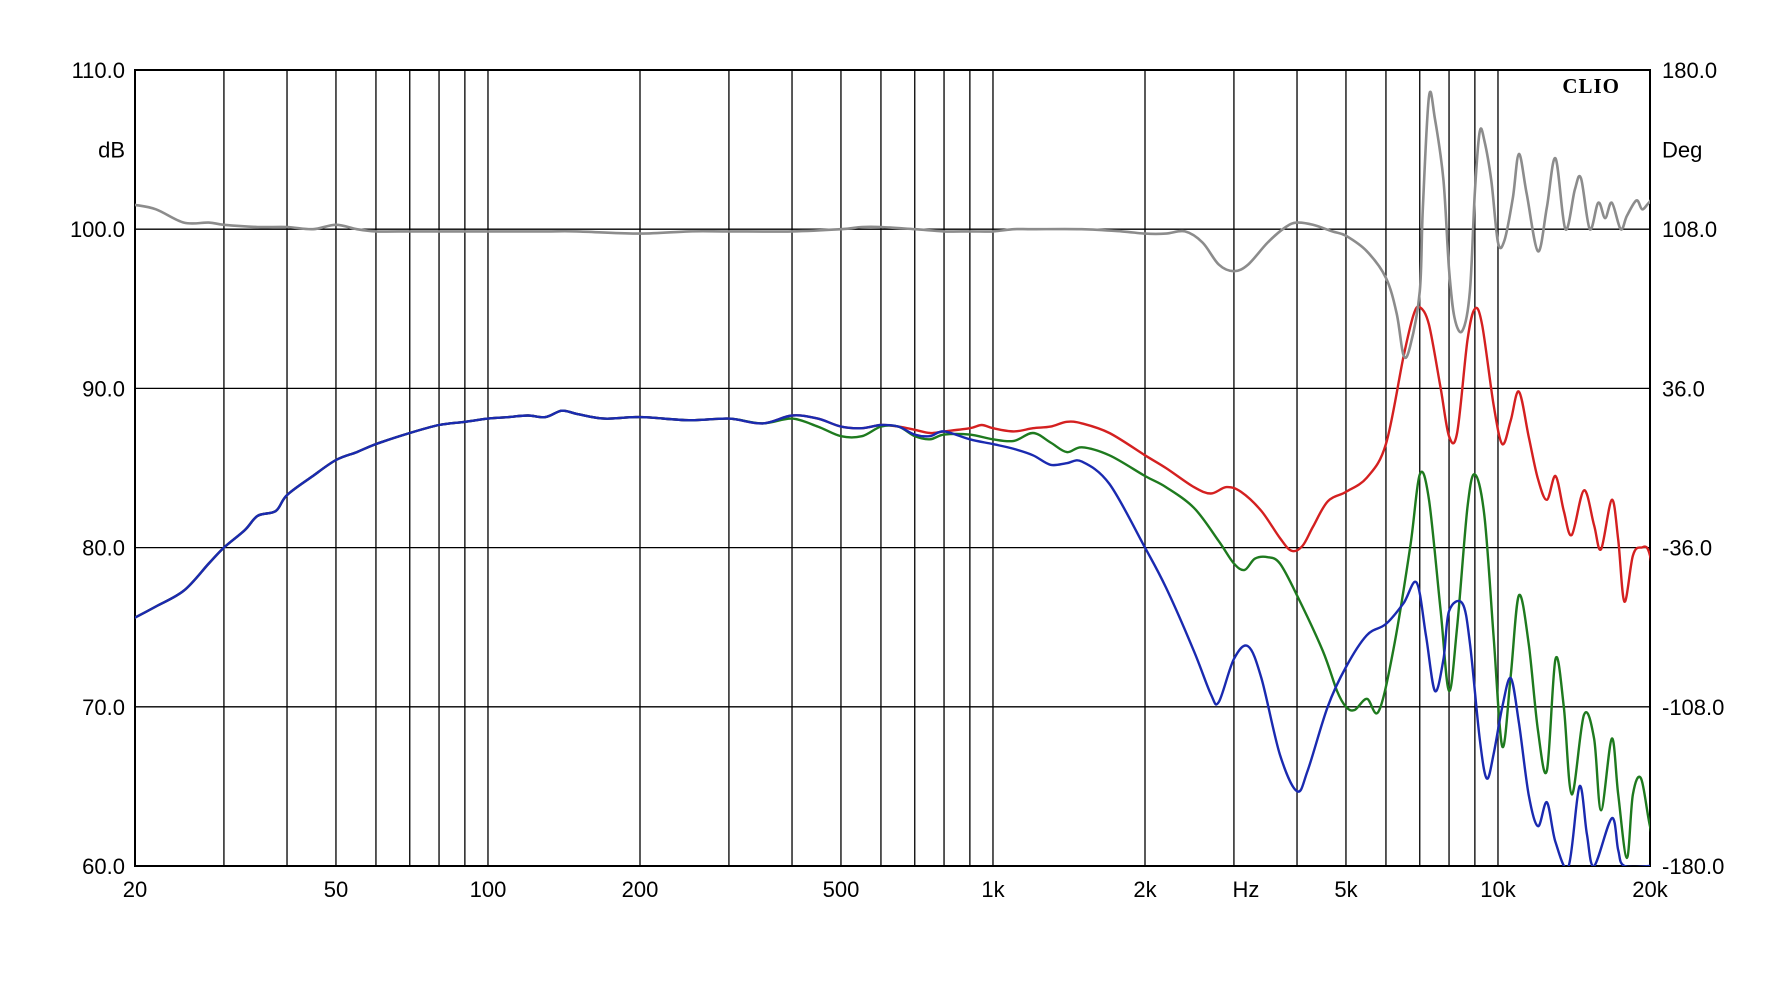  I want to click on x-tick-label: 500, so click(841, 889).